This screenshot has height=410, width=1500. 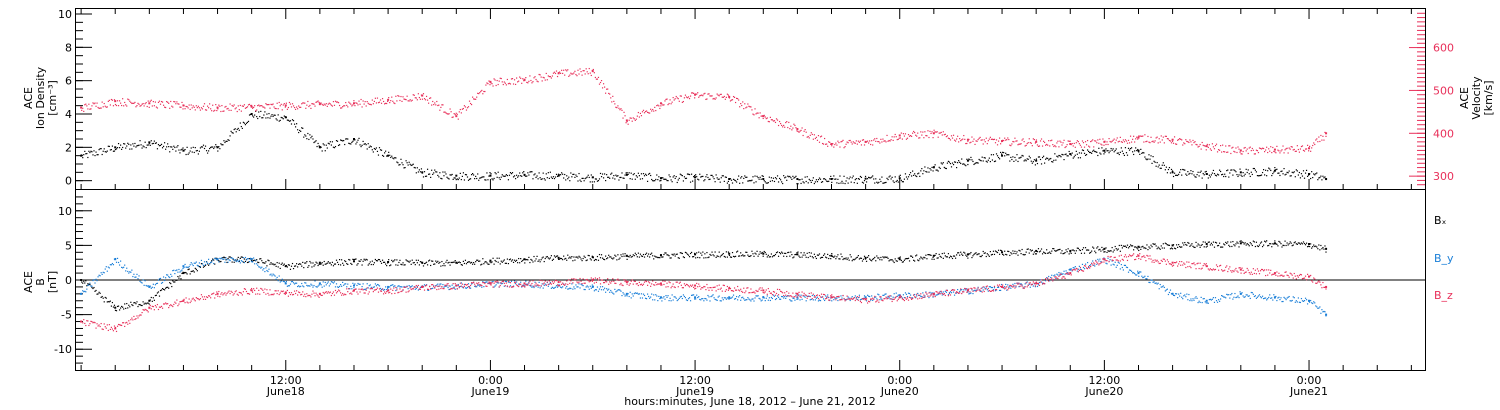 What do you see at coordinates (694, 391) in the screenshot?
I see `x-tick-date-2: June19` at bounding box center [694, 391].